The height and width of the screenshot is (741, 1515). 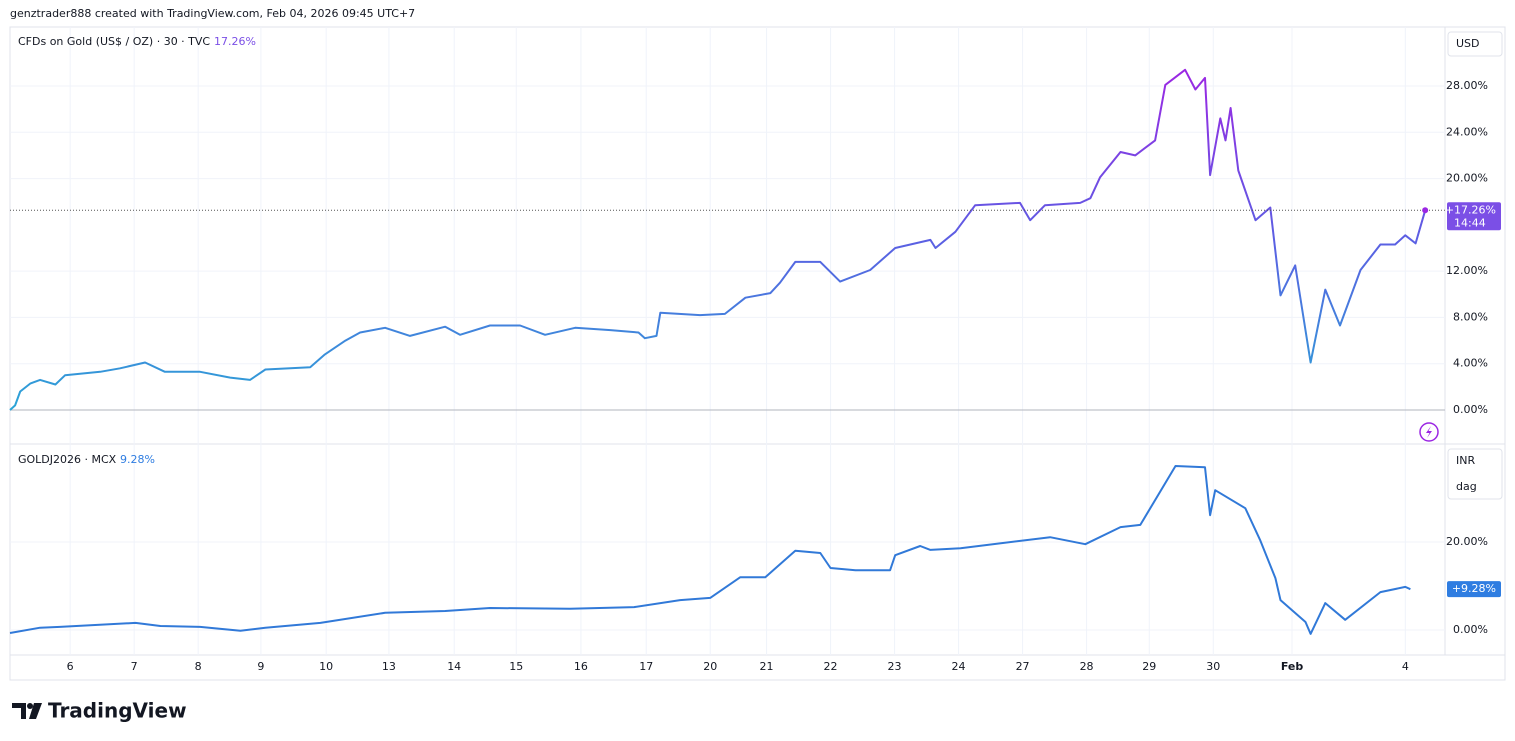 What do you see at coordinates (1470, 316) in the screenshot?
I see `y-tick-label: 8.00%` at bounding box center [1470, 316].